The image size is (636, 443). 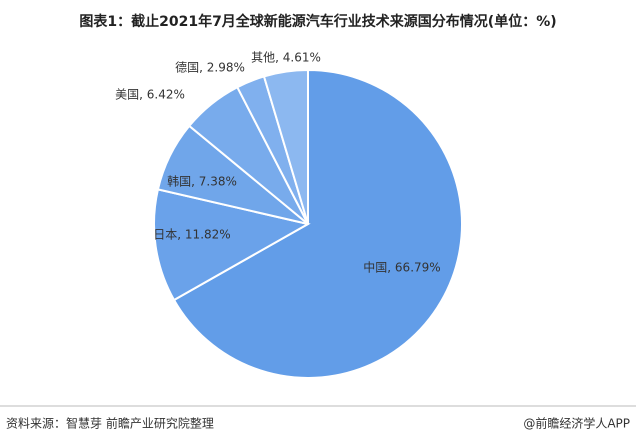 I want to click on source: 资料来源：智慧芽 前瞻产业研究院整理, so click(x=110, y=423).